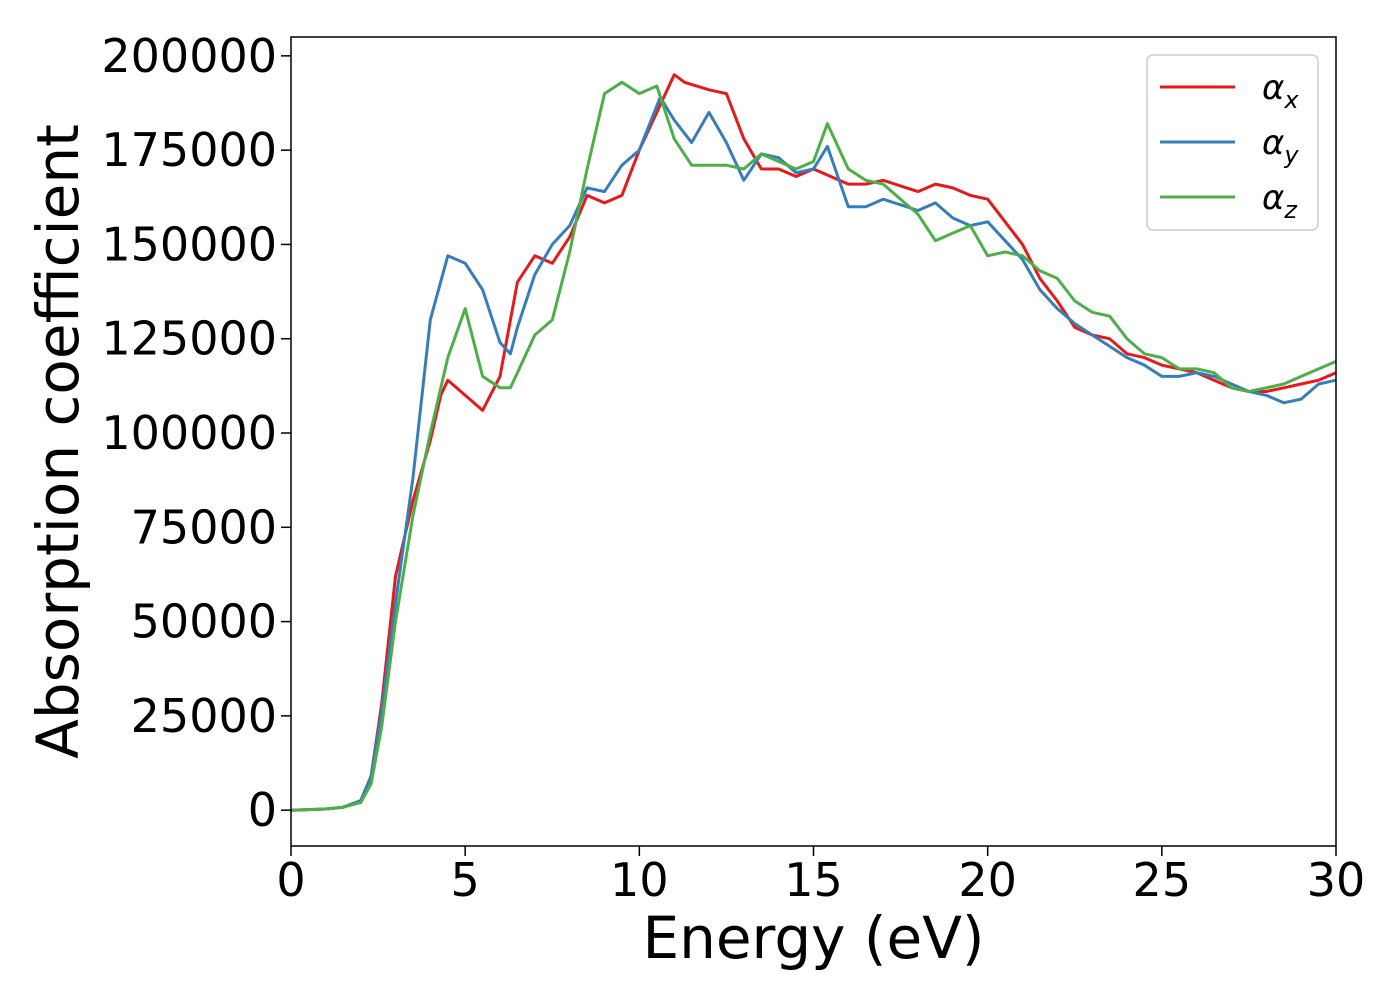 This screenshot has height=1000, width=1400. Describe the element at coordinates (58, 441) in the screenshot. I see `y-axis-title: Absorption coefficient` at that location.